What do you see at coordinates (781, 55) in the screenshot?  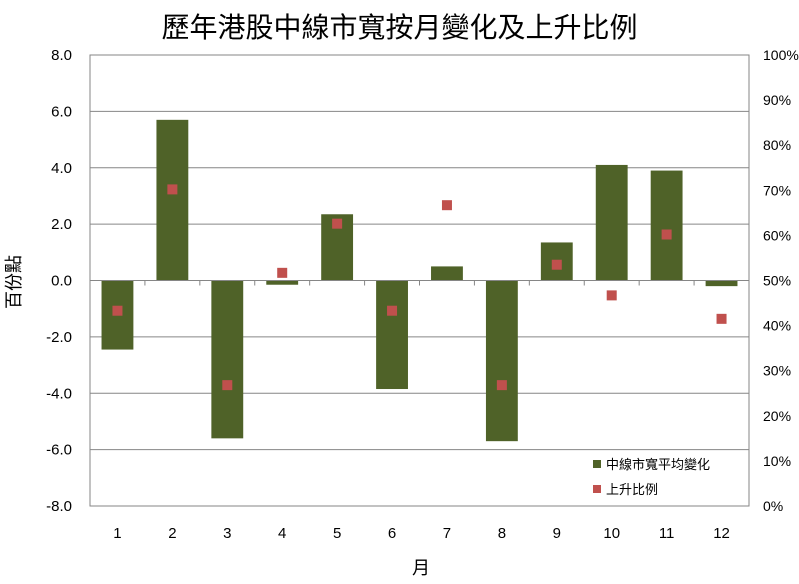 I see `y2-tick-label: 100%` at bounding box center [781, 55].